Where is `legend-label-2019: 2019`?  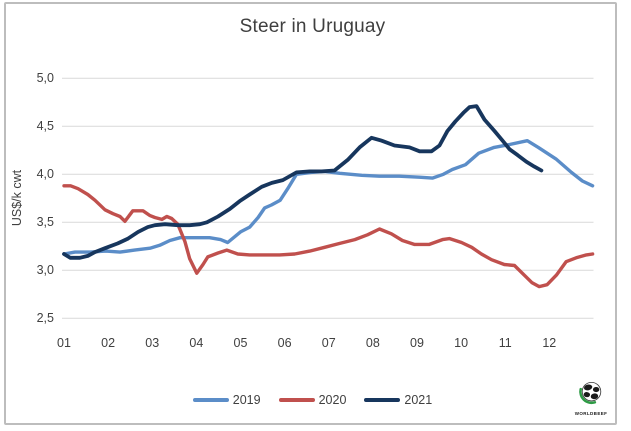 legend-label-2019: 2019 is located at coordinates (246, 400).